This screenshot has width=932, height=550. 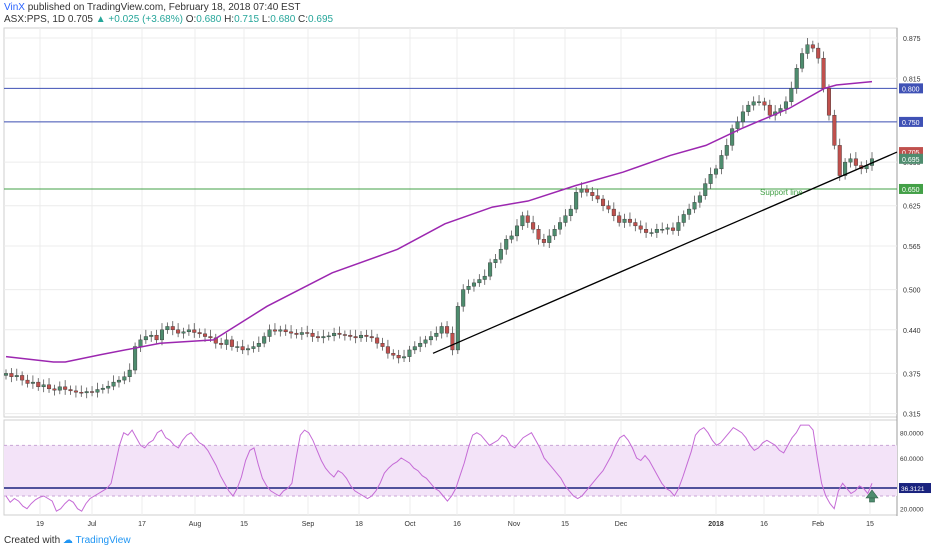 I want to click on created-with: Created with, so click(x=32, y=540).